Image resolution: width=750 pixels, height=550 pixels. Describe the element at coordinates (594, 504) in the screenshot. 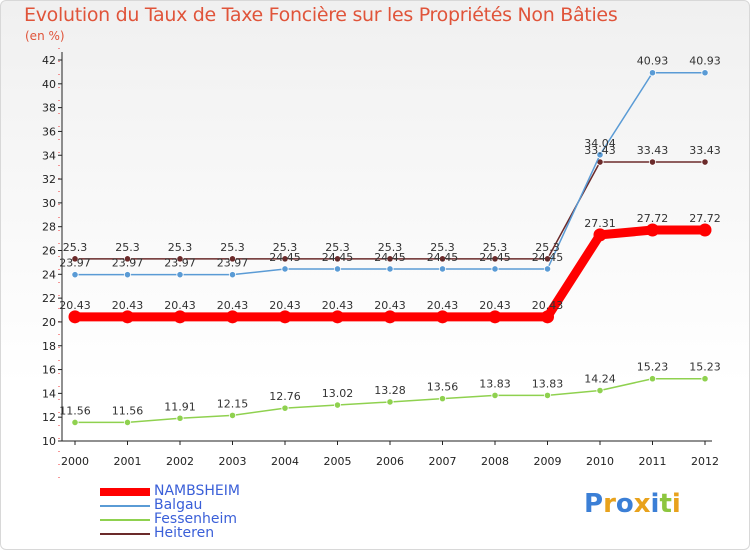

I see `logo-letter: P` at that location.